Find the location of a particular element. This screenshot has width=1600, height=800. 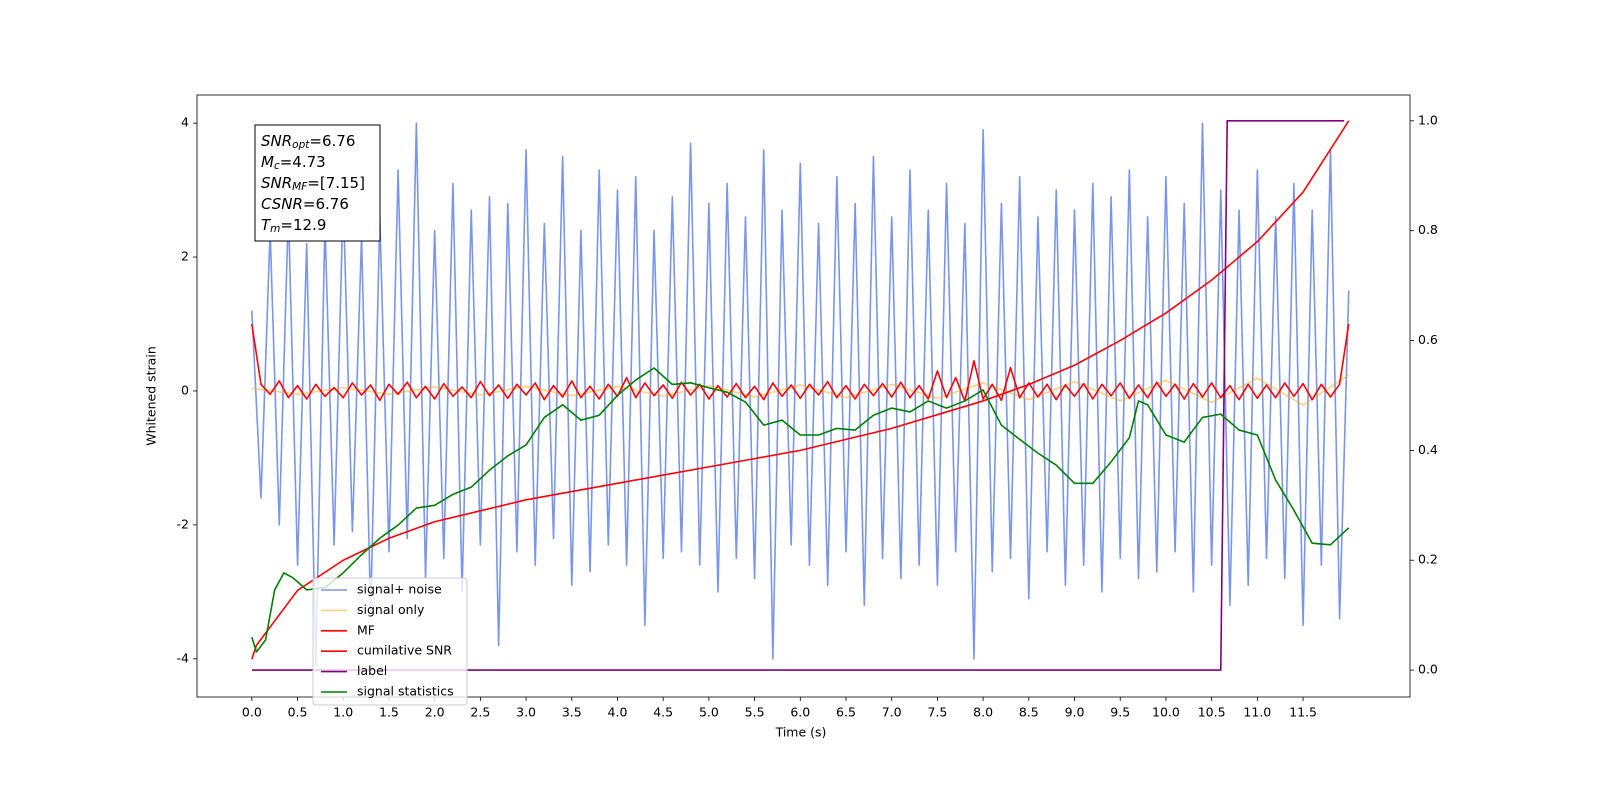

y2-tick-label: 0.4 is located at coordinates (1428, 449).